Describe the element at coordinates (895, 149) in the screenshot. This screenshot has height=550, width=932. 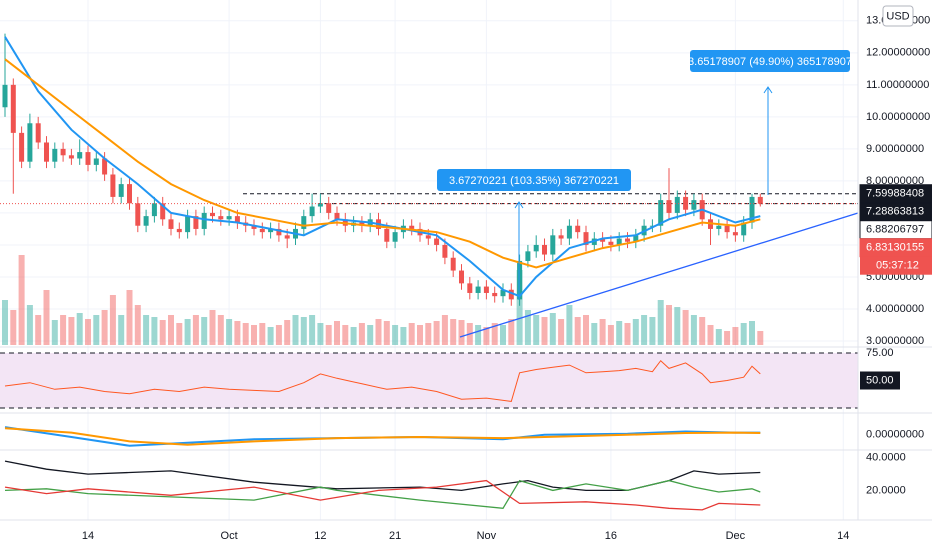
I see `y-tick-label: 9.00000000` at that location.